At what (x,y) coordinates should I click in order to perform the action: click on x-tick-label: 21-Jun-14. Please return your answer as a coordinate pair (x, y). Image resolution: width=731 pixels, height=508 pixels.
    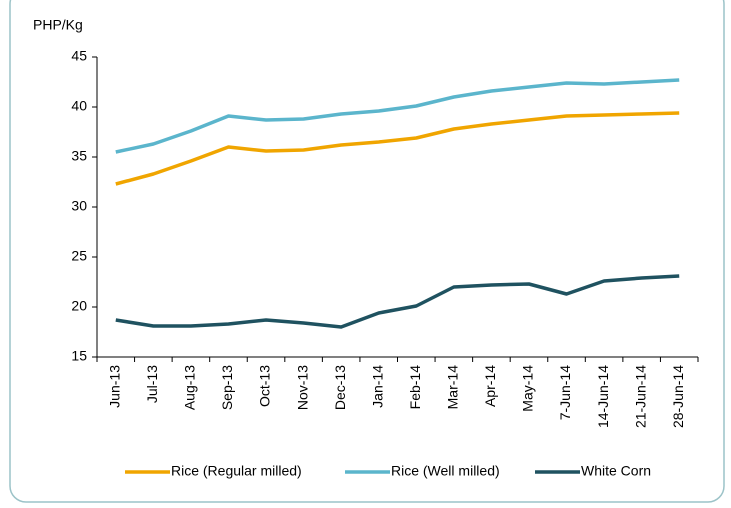
    Looking at the image, I should click on (640, 396).